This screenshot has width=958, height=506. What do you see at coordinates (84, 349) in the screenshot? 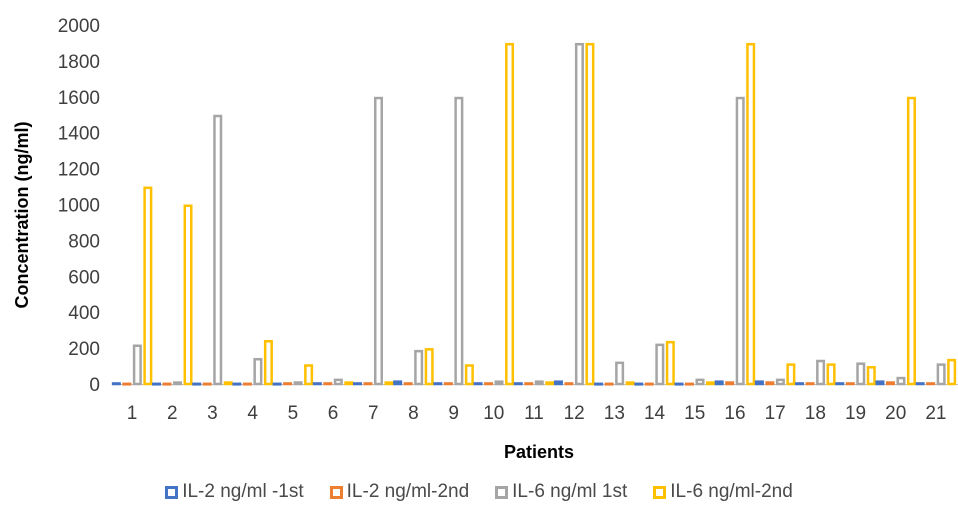
I see `y-tick-label: 200` at bounding box center [84, 349].